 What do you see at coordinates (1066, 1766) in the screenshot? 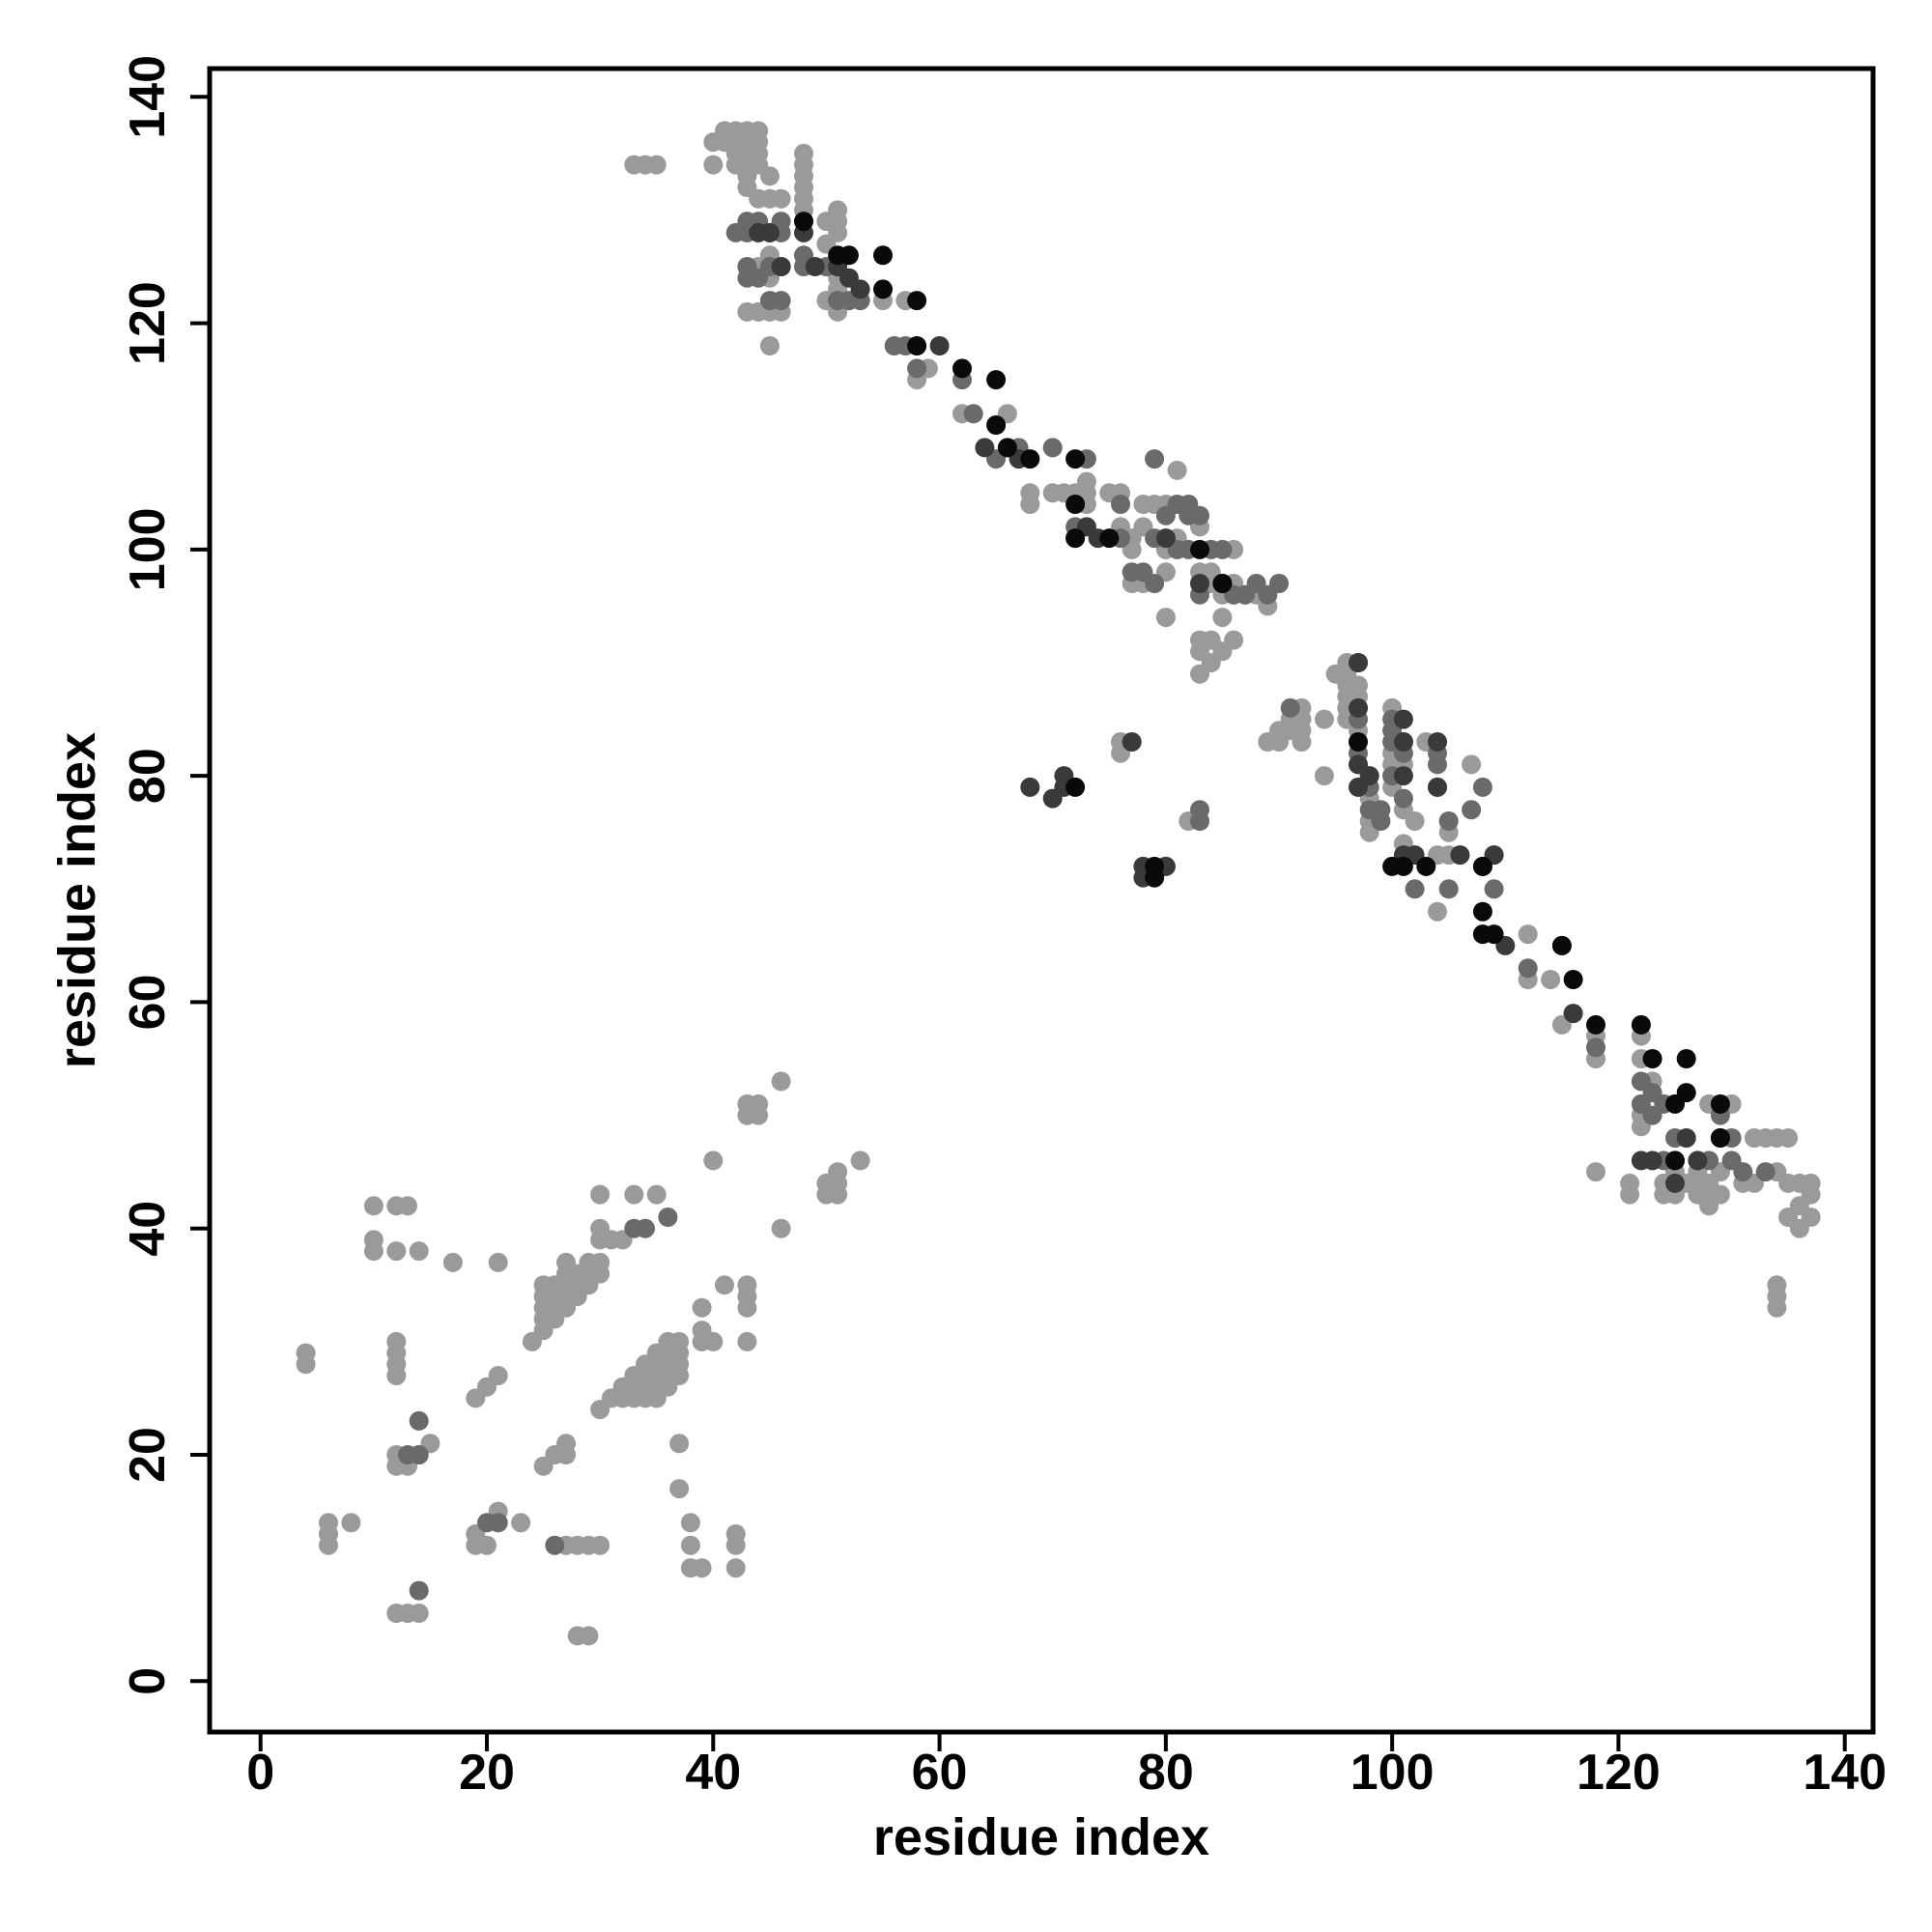
I see `x-axis: 0 20 40 60 80 100 120 140` at bounding box center [1066, 1766].